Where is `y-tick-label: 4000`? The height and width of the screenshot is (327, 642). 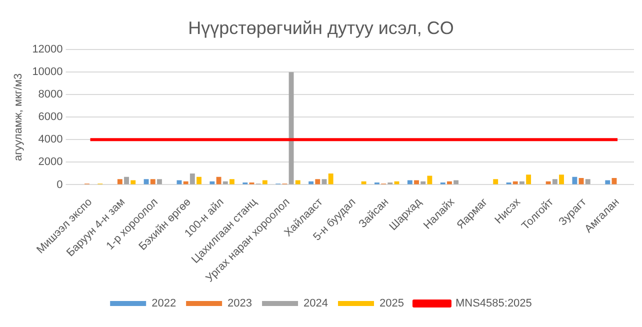 y-tick-label: 4000 is located at coordinates (50, 140).